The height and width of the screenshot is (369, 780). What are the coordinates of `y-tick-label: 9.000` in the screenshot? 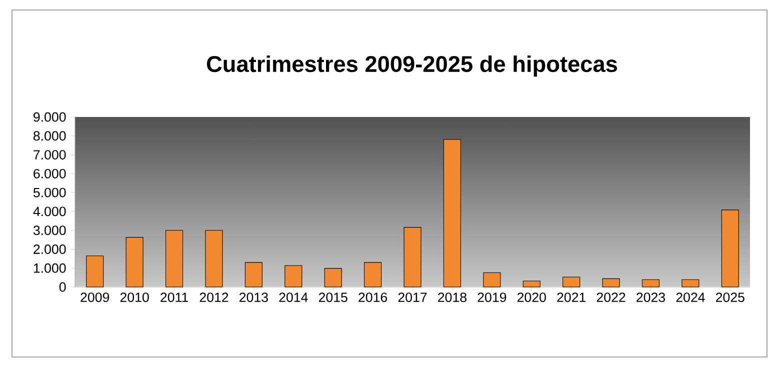 It's located at (50, 117).